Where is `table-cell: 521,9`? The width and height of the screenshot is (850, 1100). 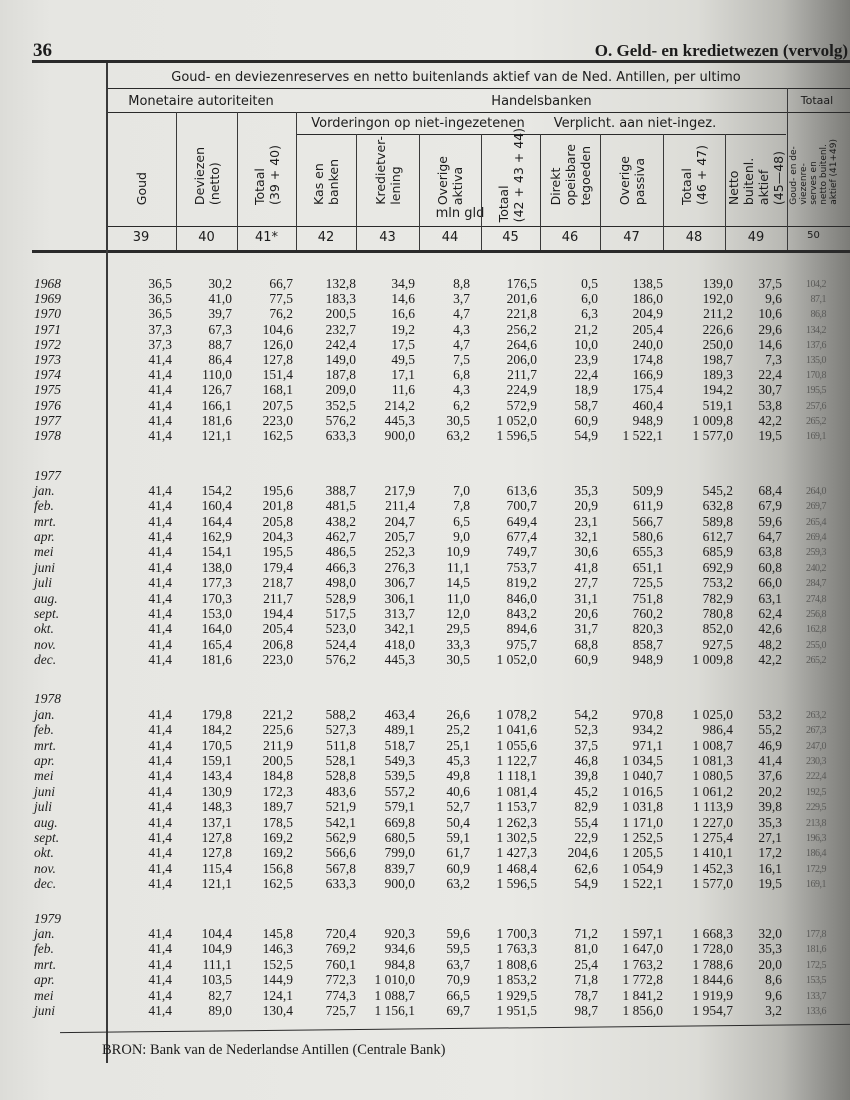 table-cell: 521,9 is located at coordinates (340, 807).